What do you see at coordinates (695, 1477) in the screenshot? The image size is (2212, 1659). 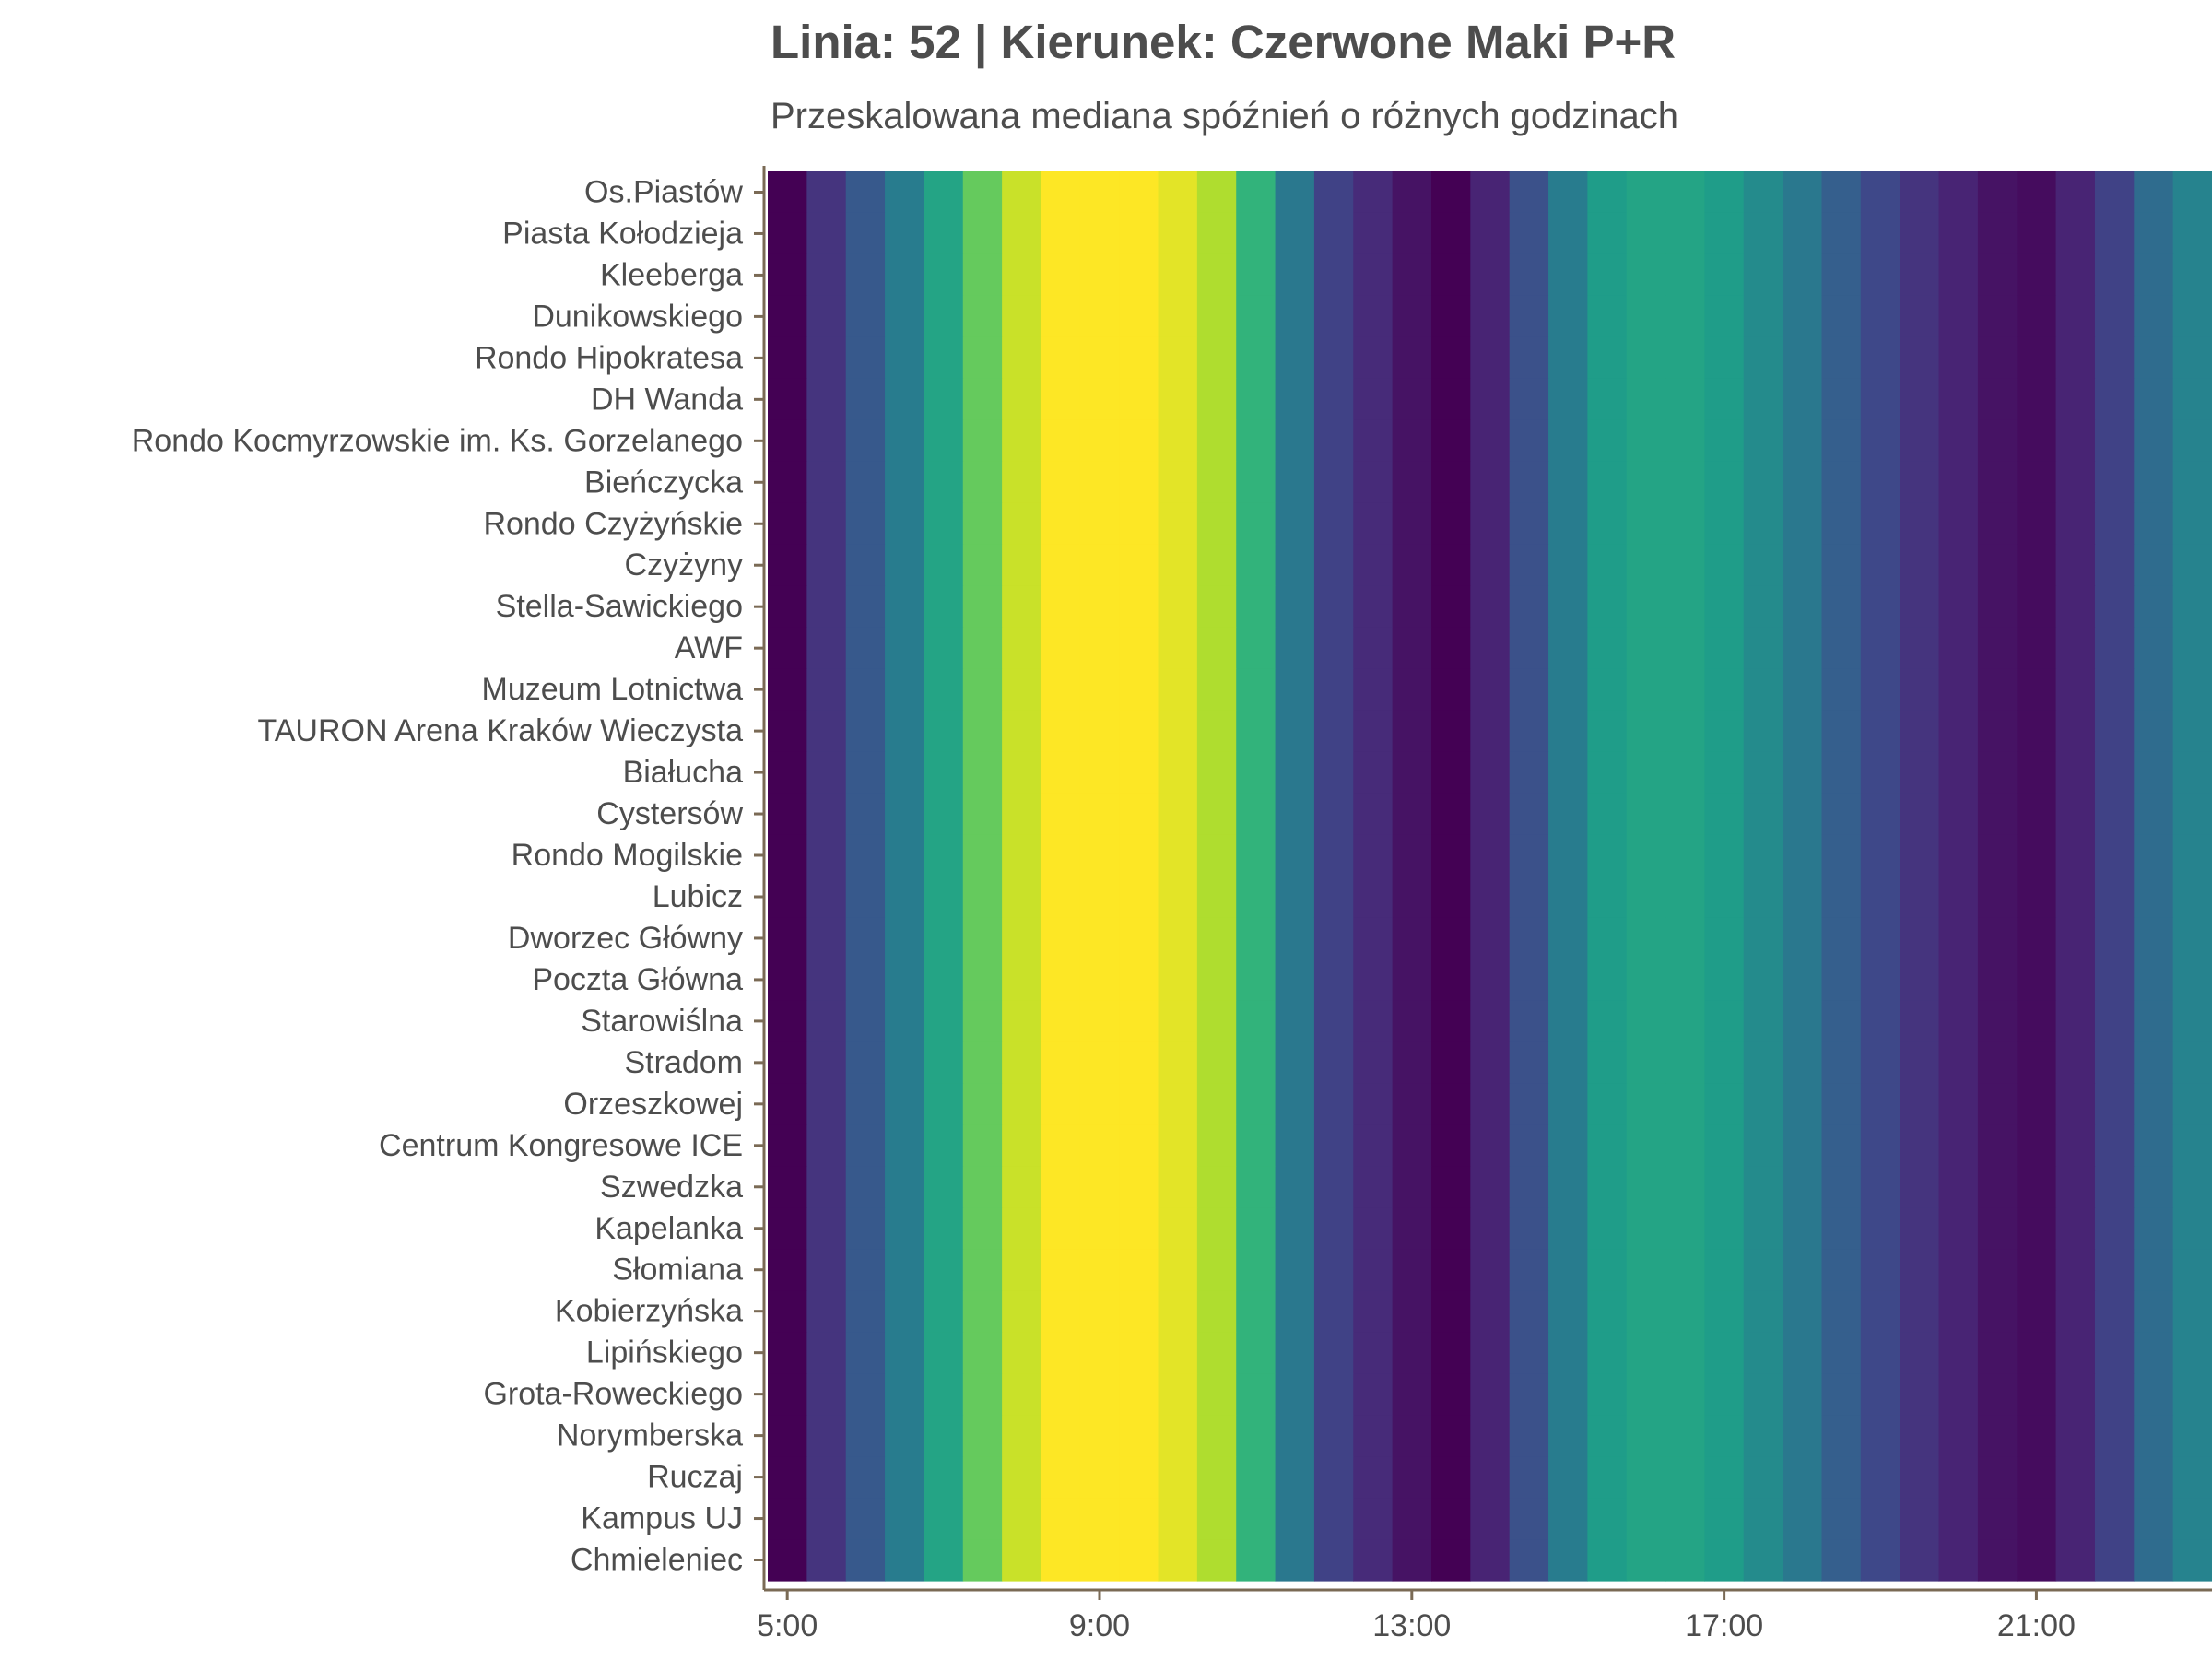 I see `y-axis-label: Ruczaj` at bounding box center [695, 1477].